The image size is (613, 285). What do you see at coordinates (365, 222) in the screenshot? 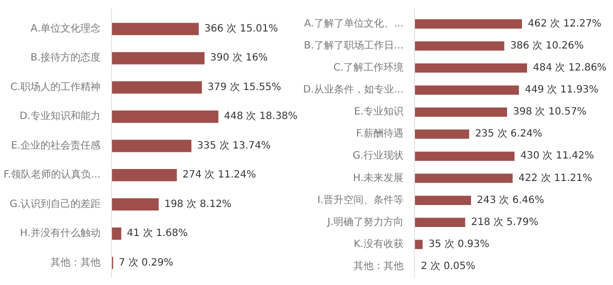
I see `y-tick-label: J.明确了努力方向` at bounding box center [365, 222].